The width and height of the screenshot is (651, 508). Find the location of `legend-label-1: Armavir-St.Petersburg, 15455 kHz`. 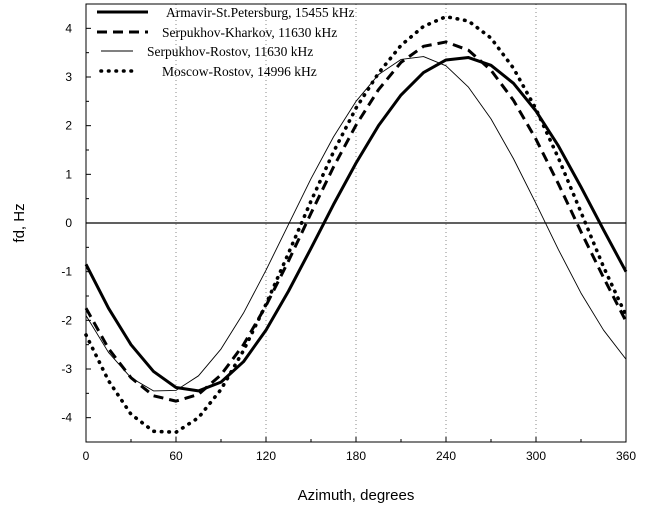

legend-label-1: Armavir-St.Petersburg, 15455 kHz is located at coordinates (260, 12).